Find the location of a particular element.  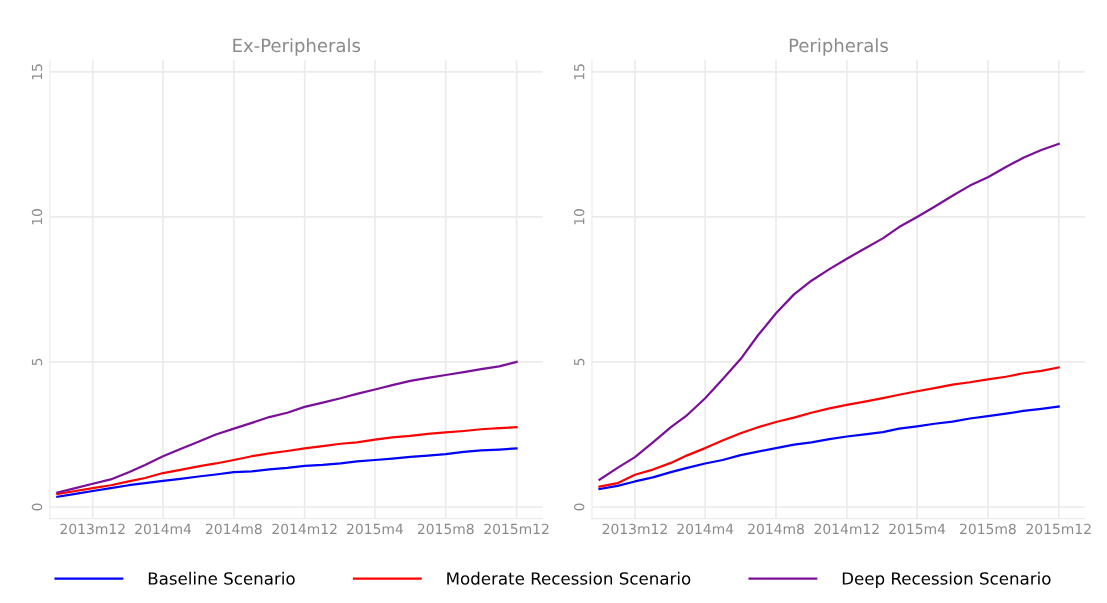

chart-title: Peripherals is located at coordinates (838, 47).